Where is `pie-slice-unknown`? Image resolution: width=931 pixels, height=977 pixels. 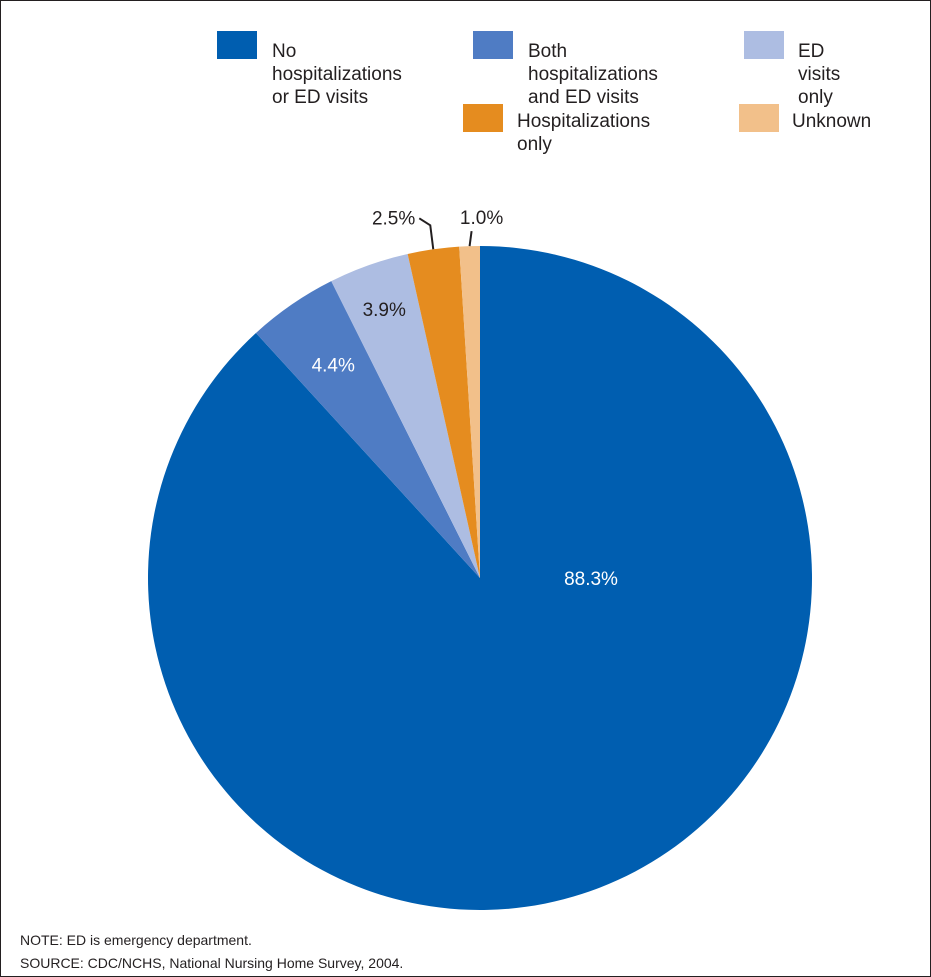
pie-slice-unknown is located at coordinates (469, 412).